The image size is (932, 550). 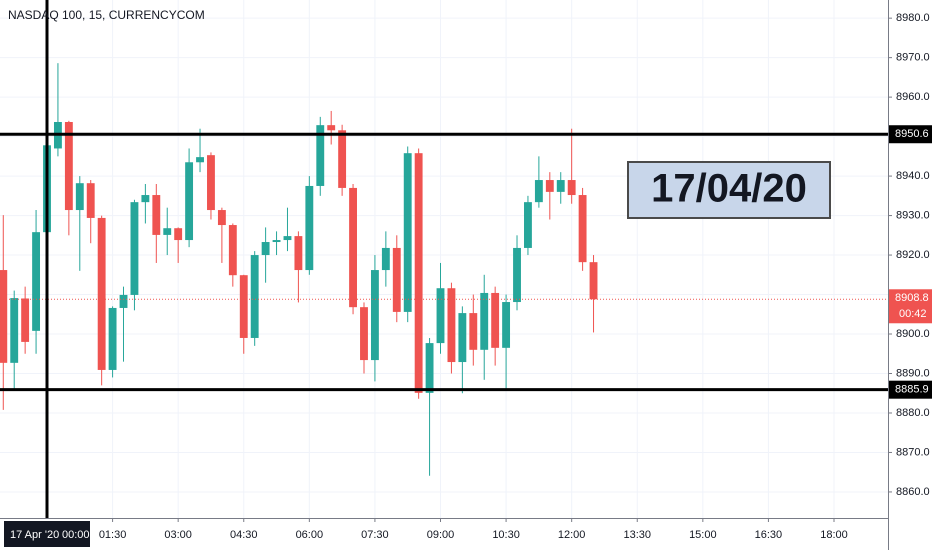 What do you see at coordinates (834, 535) in the screenshot?
I see `x-tick-label: 18:00` at bounding box center [834, 535].